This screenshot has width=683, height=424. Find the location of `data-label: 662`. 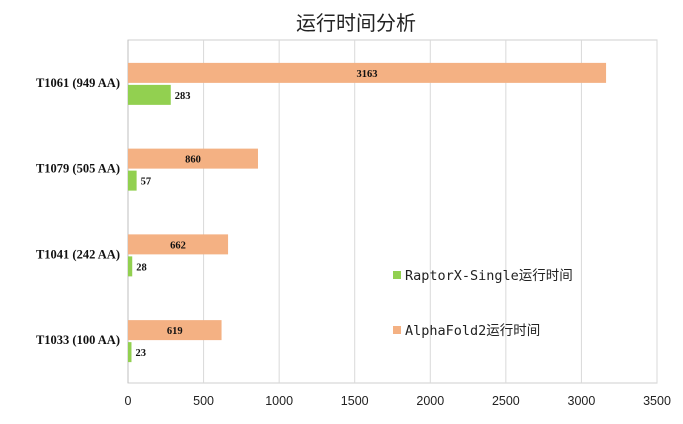

data-label: 662 is located at coordinates (178, 245).